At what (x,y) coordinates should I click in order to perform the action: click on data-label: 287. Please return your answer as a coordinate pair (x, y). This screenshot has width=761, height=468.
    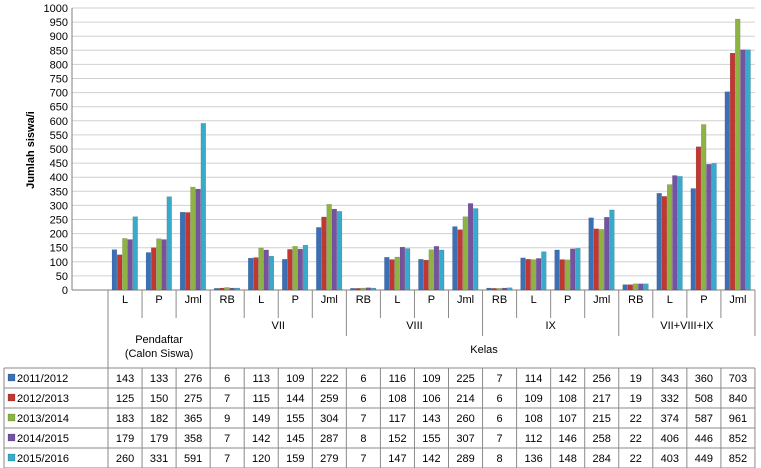
    Looking at the image, I should click on (329, 439).